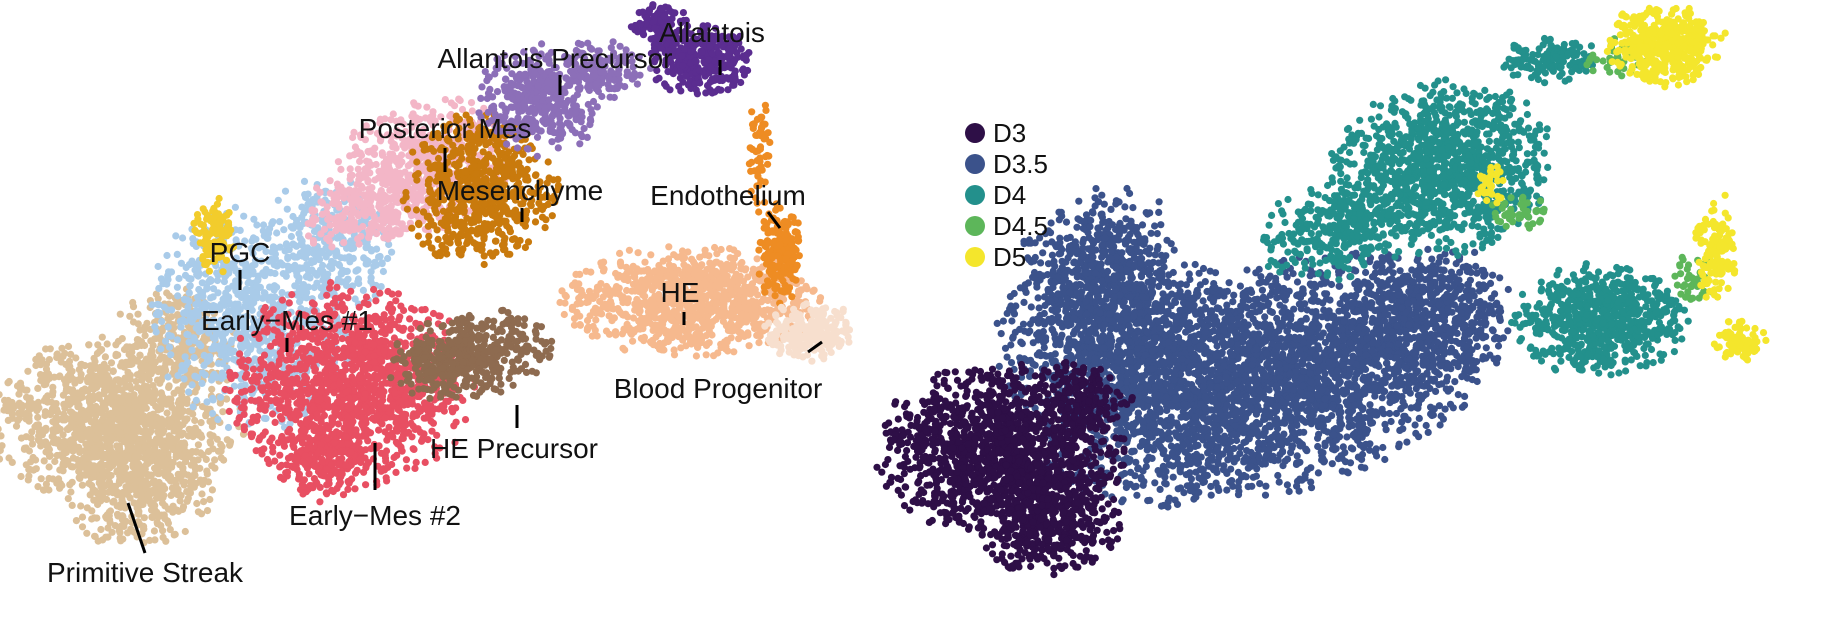  I want to click on cluster-label: Posterior Mes, so click(445, 128).